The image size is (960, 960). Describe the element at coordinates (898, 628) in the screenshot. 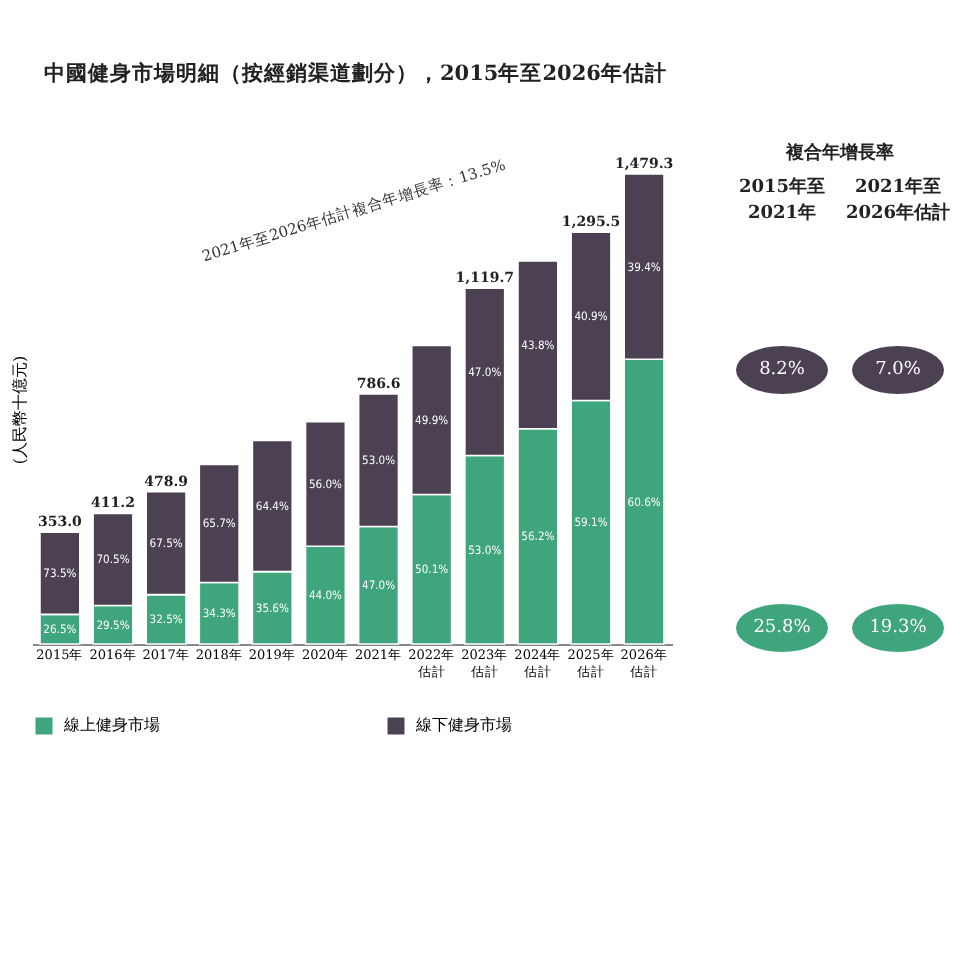

I see `text: 19.3%` at that location.